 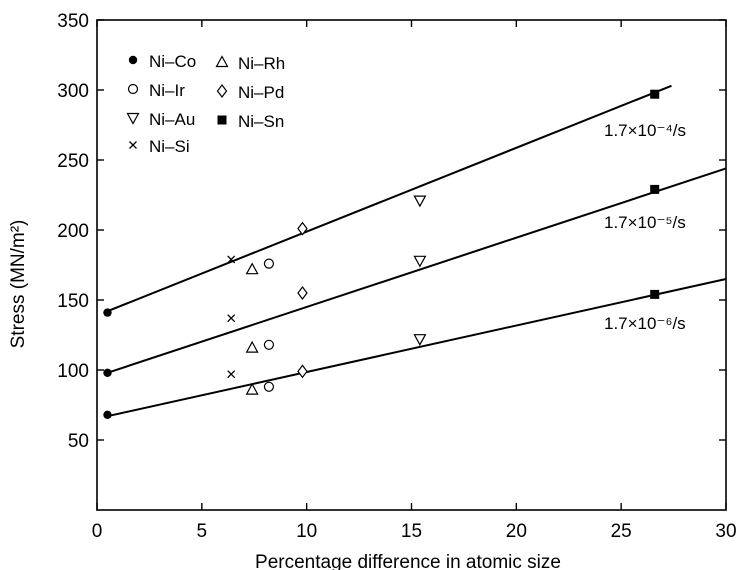 I want to click on y-tick-label: 100, so click(x=73, y=371).